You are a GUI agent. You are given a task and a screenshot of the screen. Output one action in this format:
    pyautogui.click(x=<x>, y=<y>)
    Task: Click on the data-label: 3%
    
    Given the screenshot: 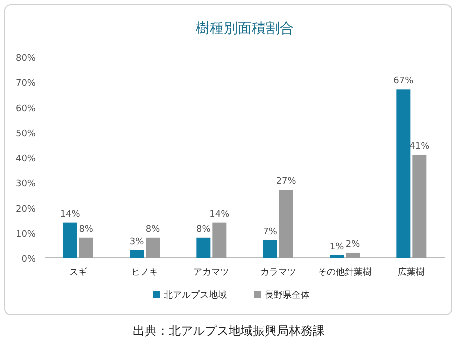 What is the action you would take?
    pyautogui.click(x=137, y=242)
    